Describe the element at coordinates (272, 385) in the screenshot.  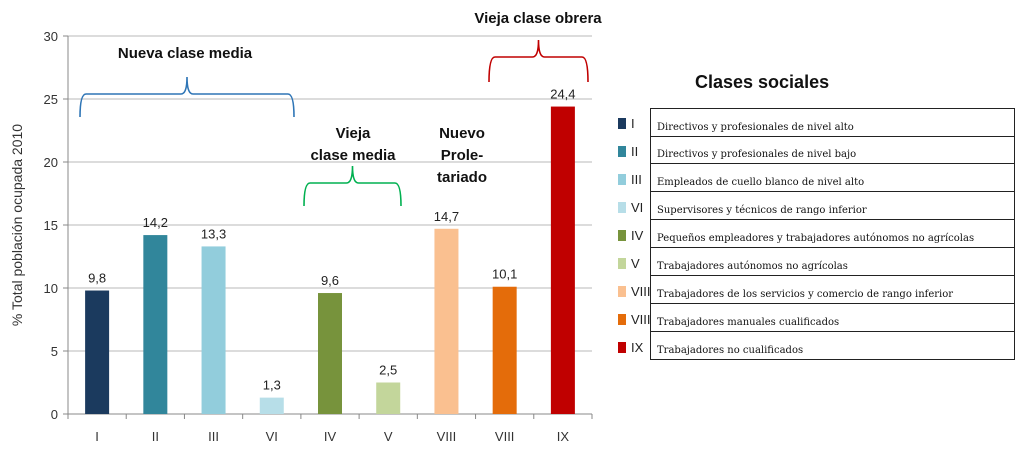
I see `data-label: 1,3` at that location.